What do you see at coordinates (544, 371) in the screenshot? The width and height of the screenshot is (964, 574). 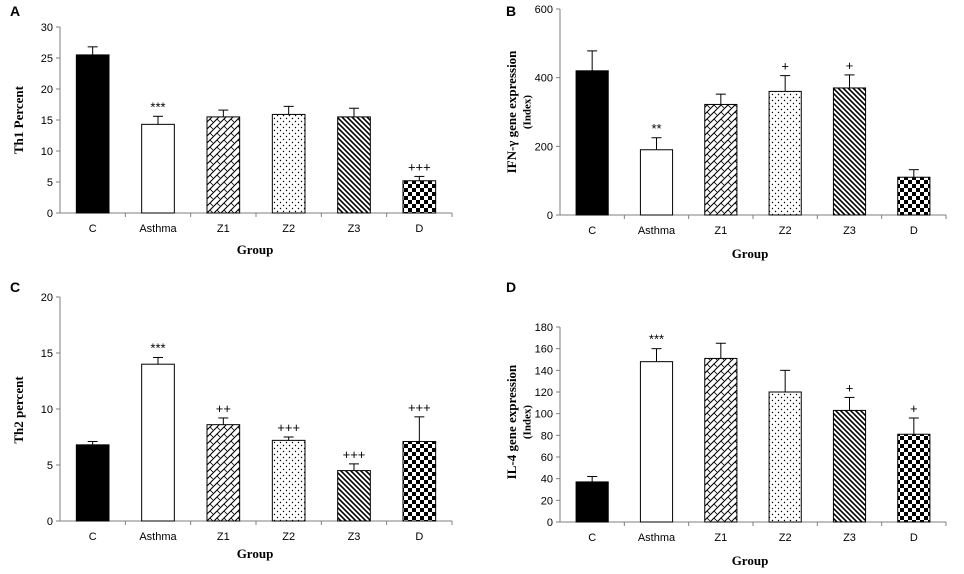 I see `y-tick-label: 140` at bounding box center [544, 371].